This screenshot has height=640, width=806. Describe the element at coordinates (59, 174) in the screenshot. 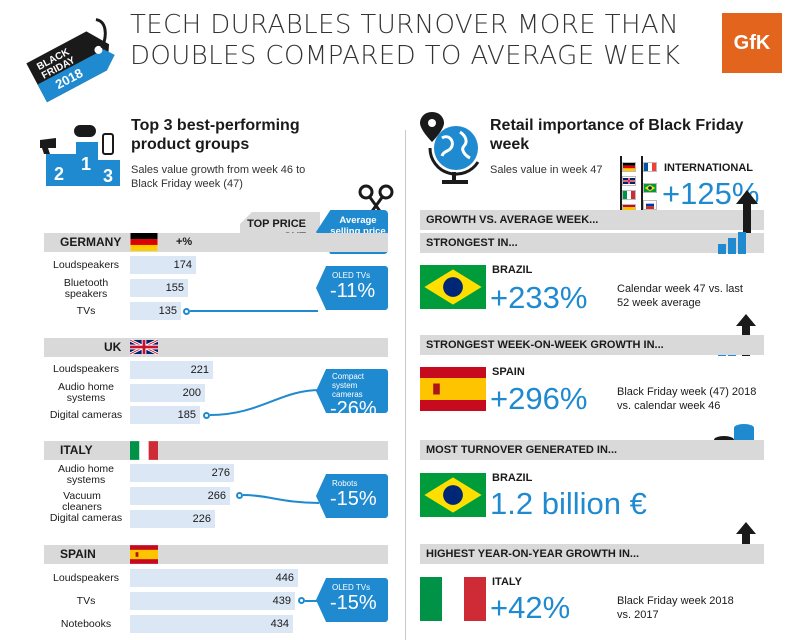

I see `rank-2: 2` at that location.